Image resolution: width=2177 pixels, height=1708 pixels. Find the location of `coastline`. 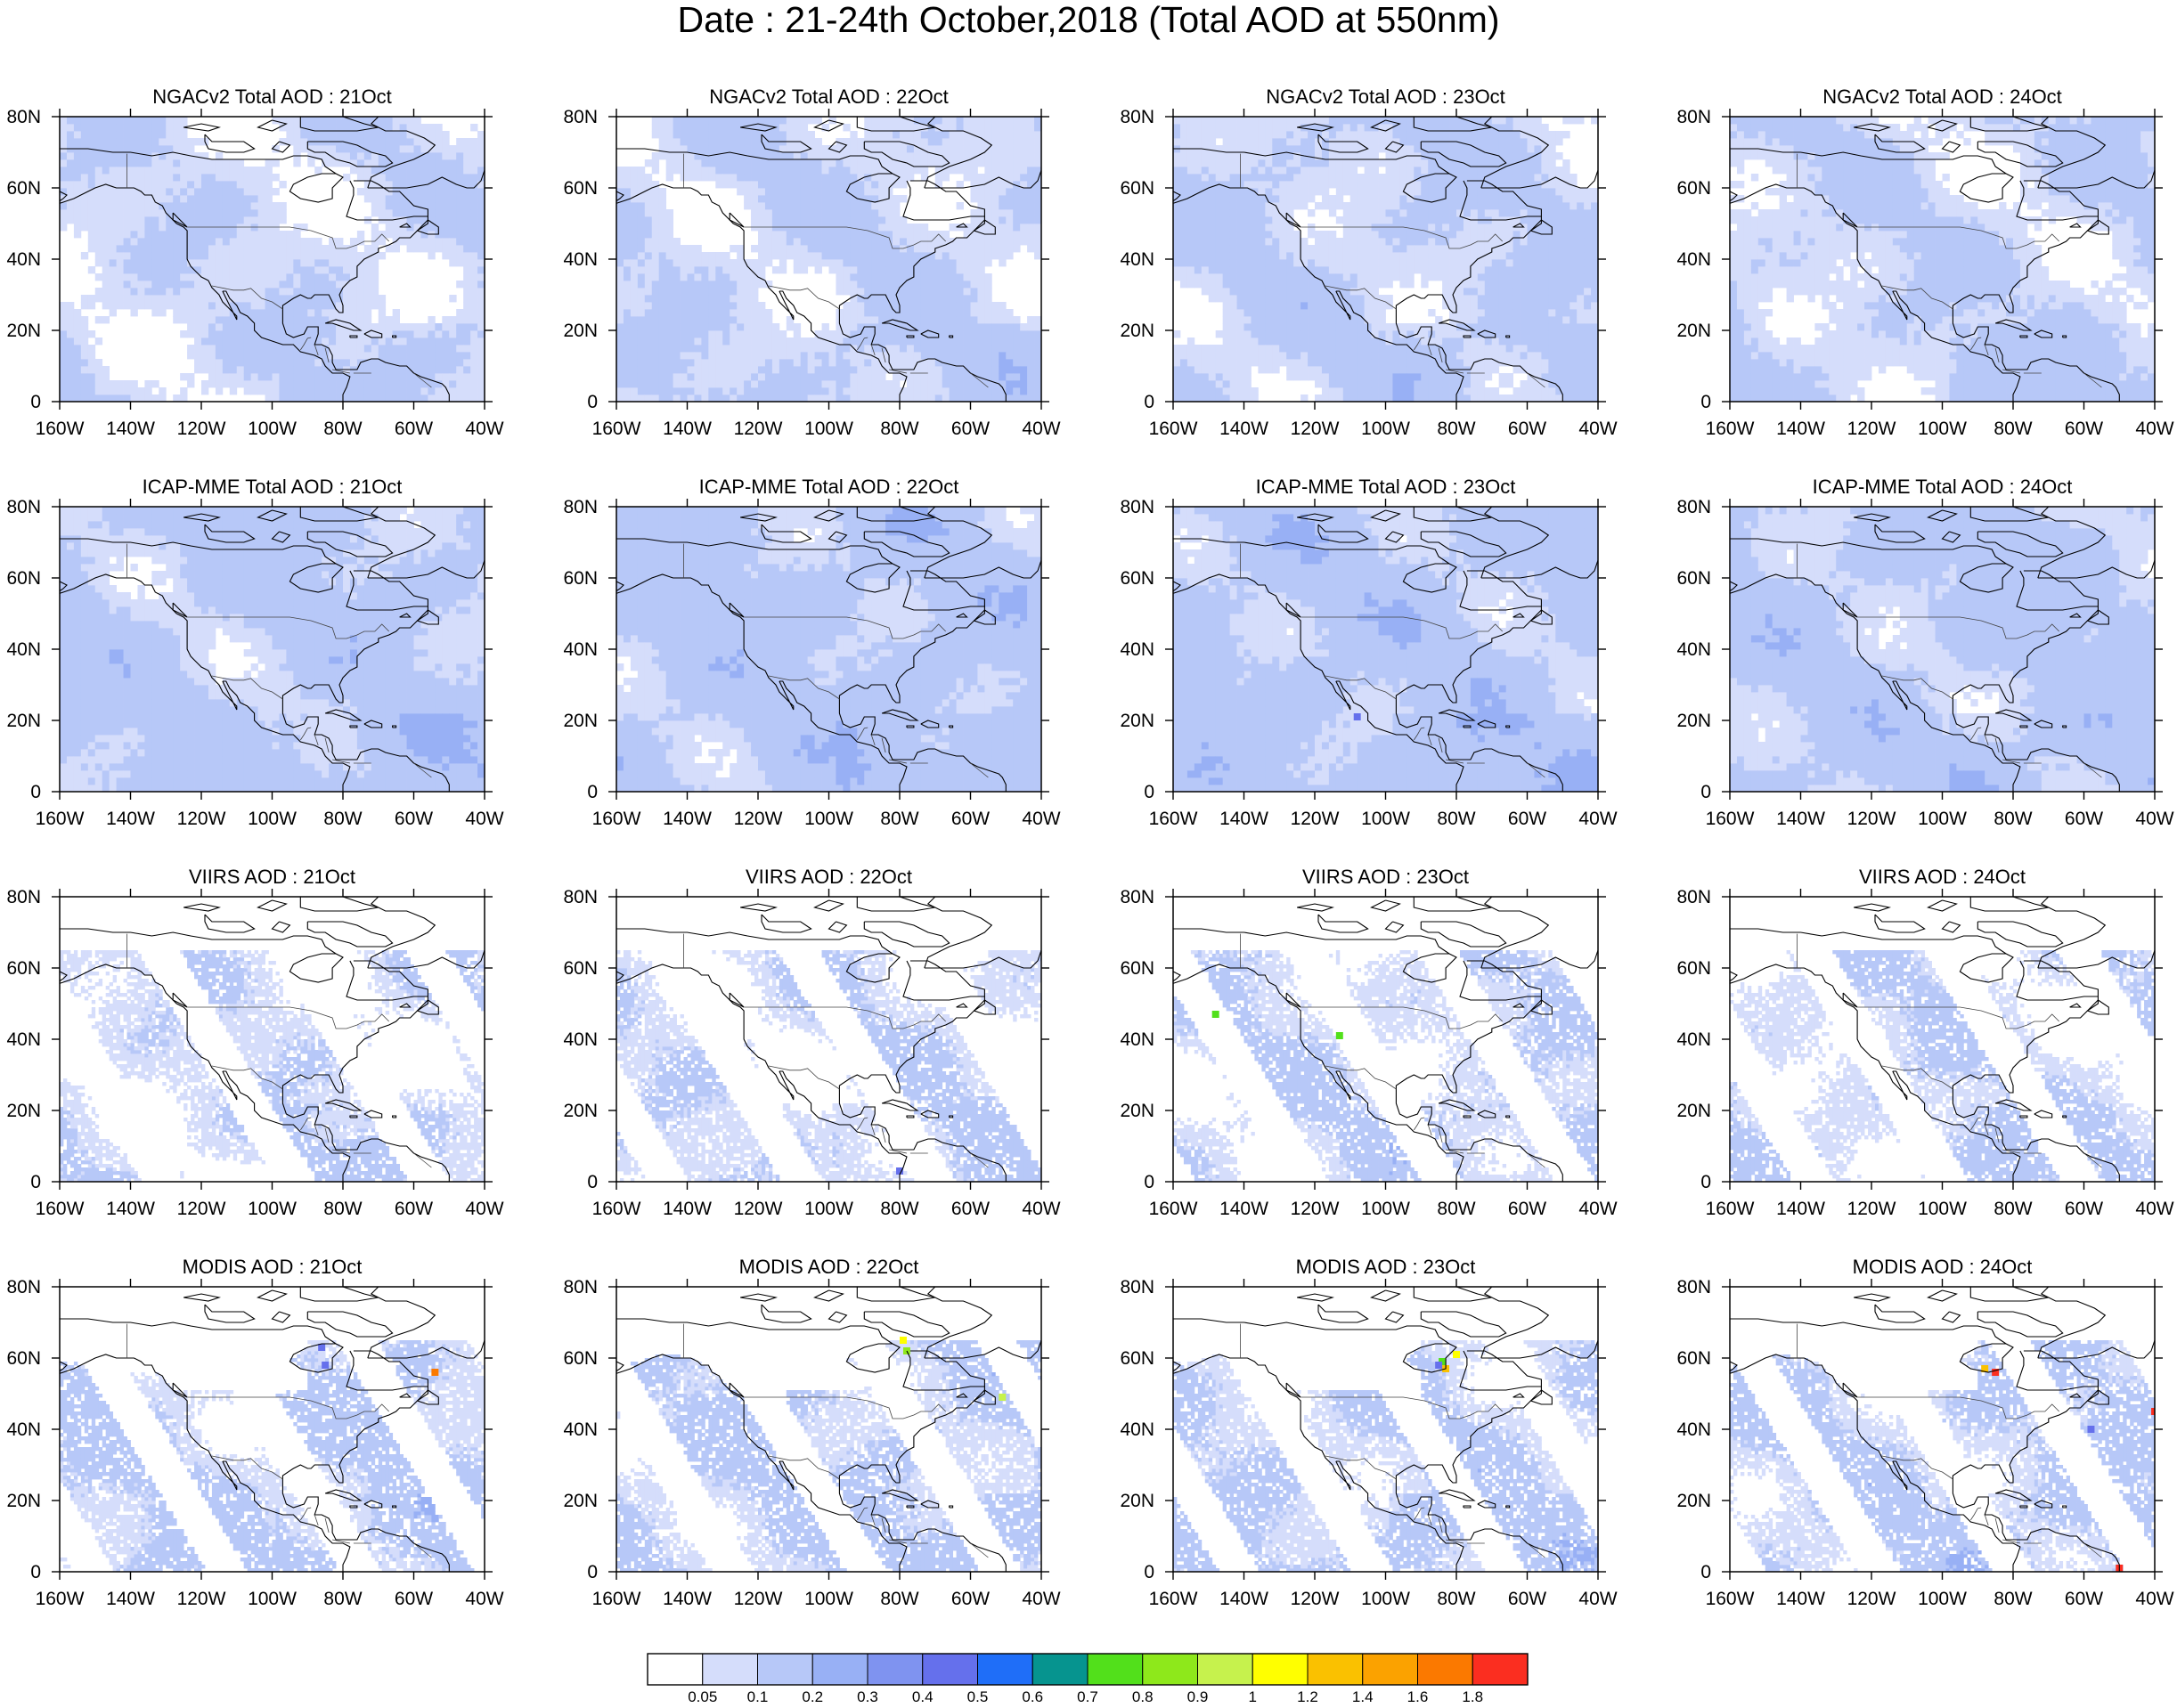

coastline is located at coordinates (395, 337).